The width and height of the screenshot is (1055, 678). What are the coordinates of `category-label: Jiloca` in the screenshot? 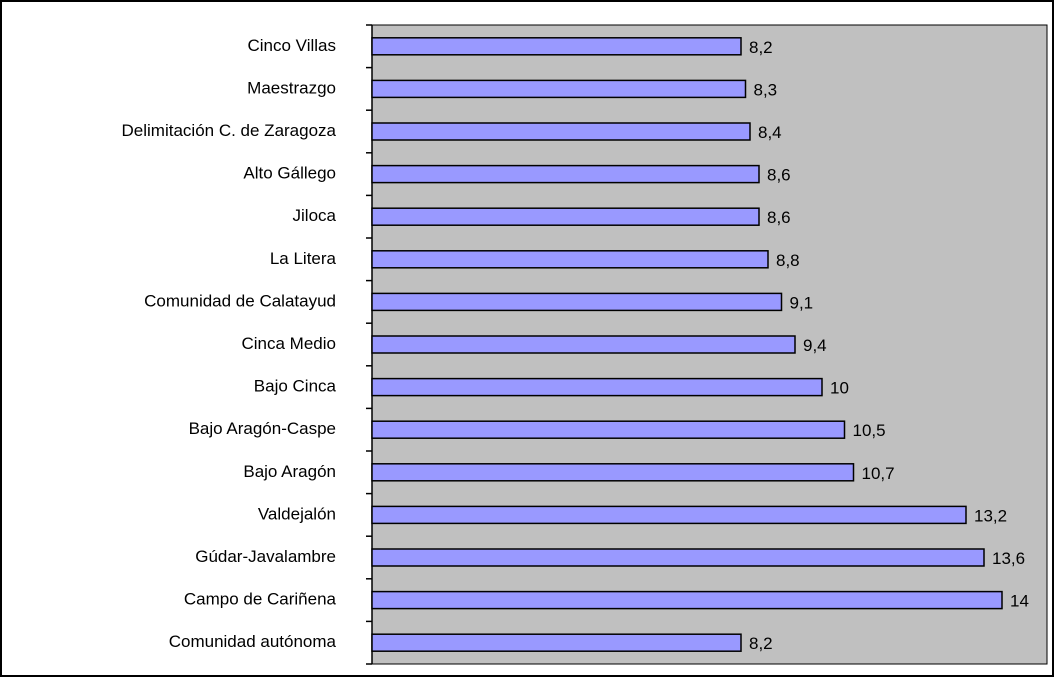 It's located at (315, 215).